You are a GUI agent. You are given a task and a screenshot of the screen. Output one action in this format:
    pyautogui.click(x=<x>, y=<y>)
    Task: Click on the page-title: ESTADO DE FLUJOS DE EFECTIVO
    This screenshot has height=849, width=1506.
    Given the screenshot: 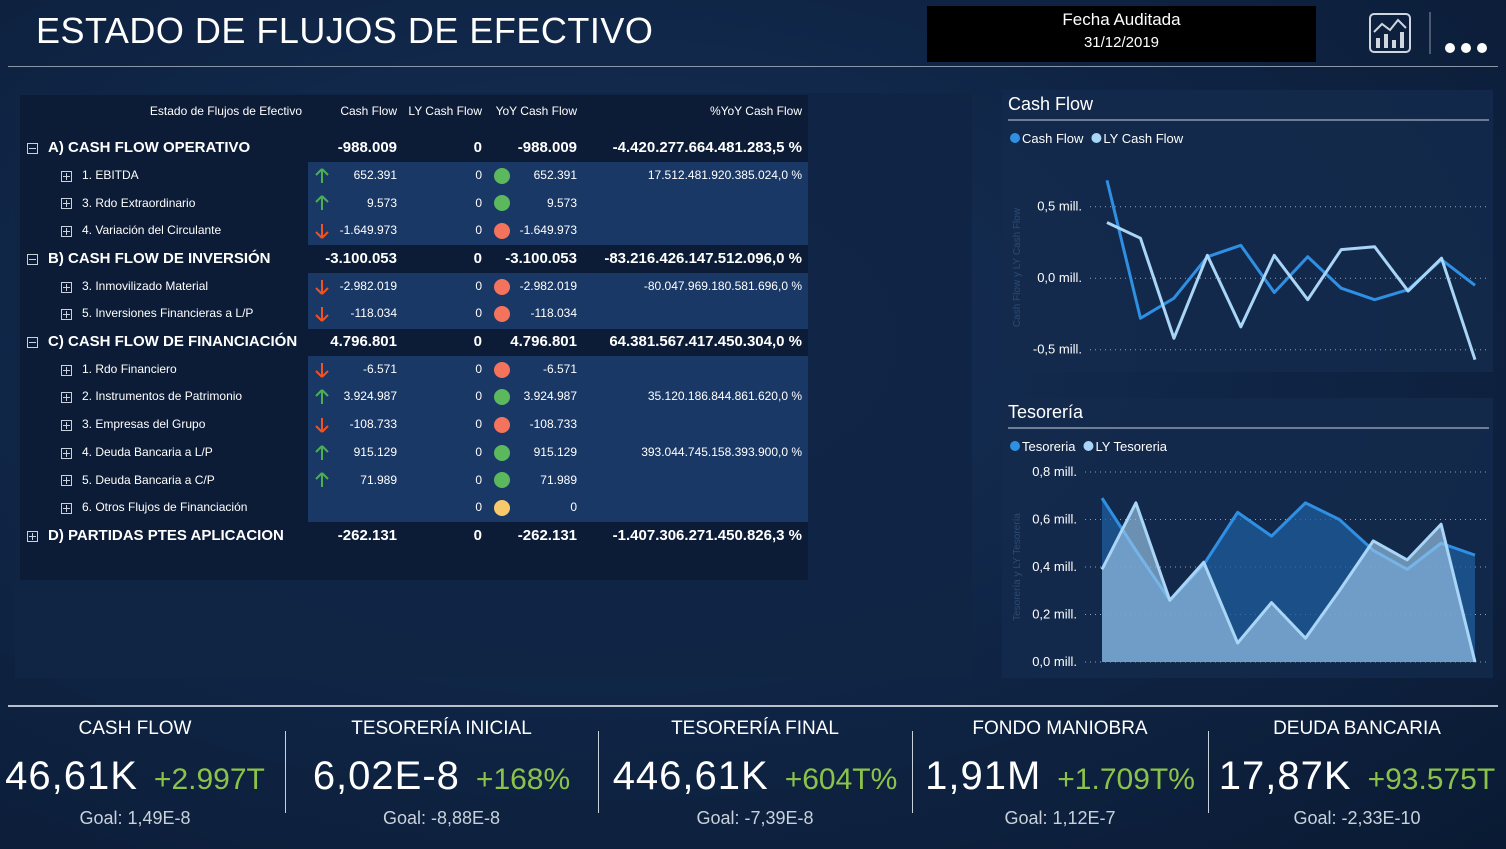 What is the action you would take?
    pyautogui.click(x=345, y=30)
    